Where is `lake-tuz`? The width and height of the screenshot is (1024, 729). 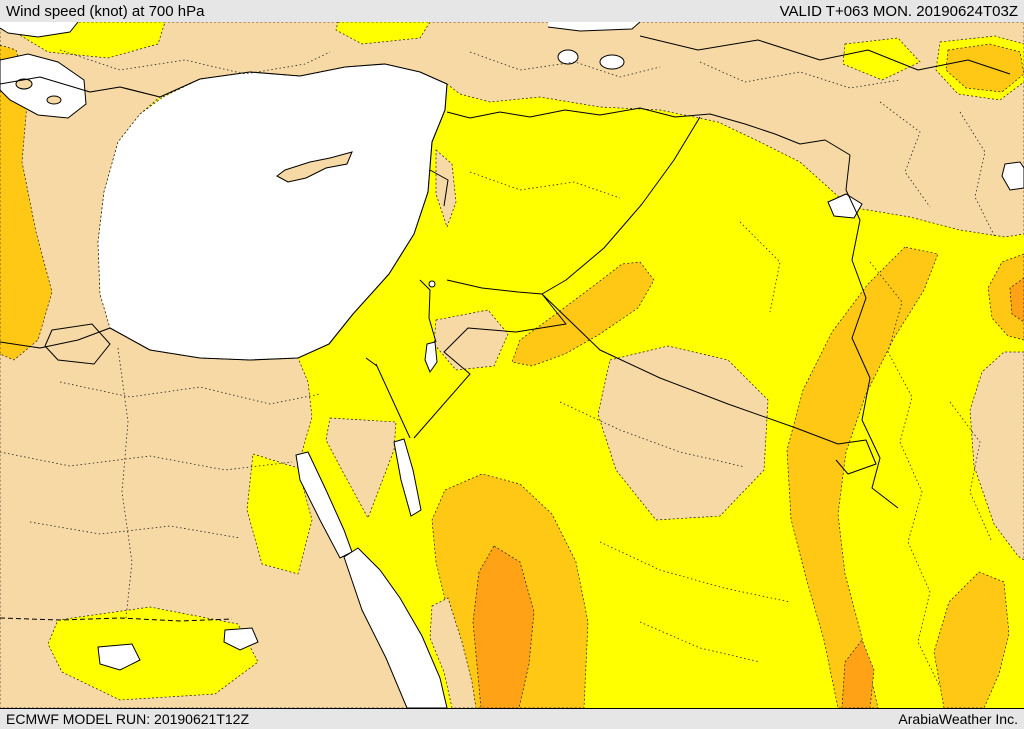
lake-tuz is located at coordinates (568, 57).